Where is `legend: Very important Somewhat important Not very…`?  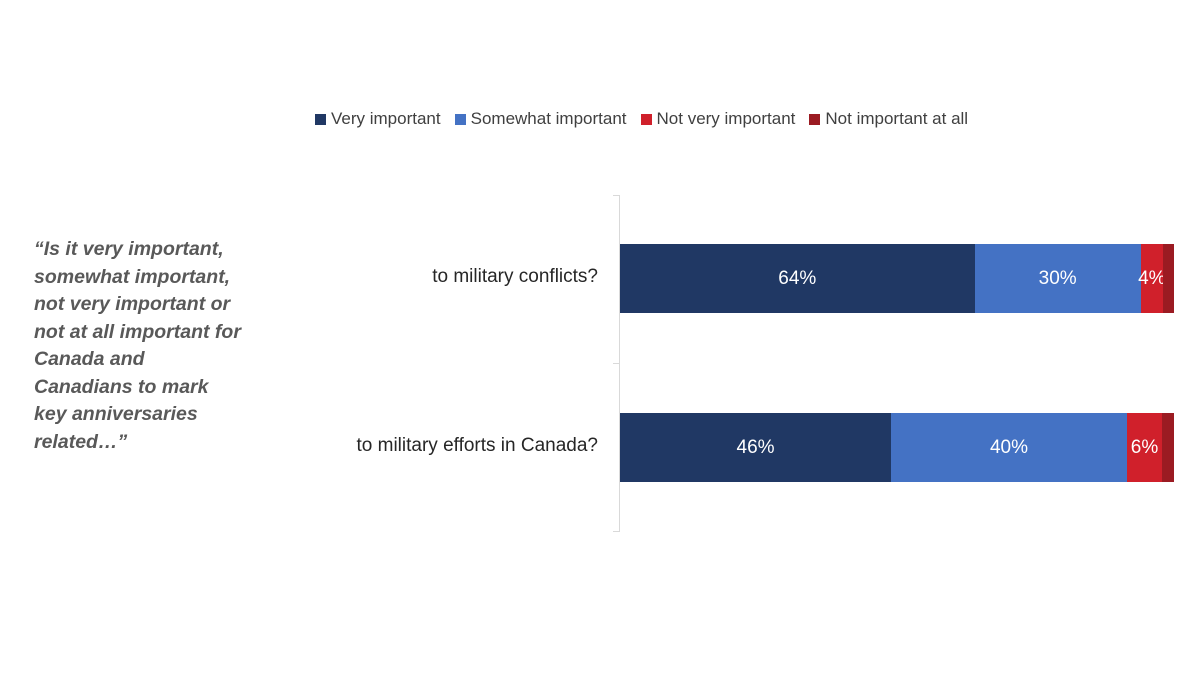
legend: Very important Somewhat important Not very… is located at coordinates (641, 119).